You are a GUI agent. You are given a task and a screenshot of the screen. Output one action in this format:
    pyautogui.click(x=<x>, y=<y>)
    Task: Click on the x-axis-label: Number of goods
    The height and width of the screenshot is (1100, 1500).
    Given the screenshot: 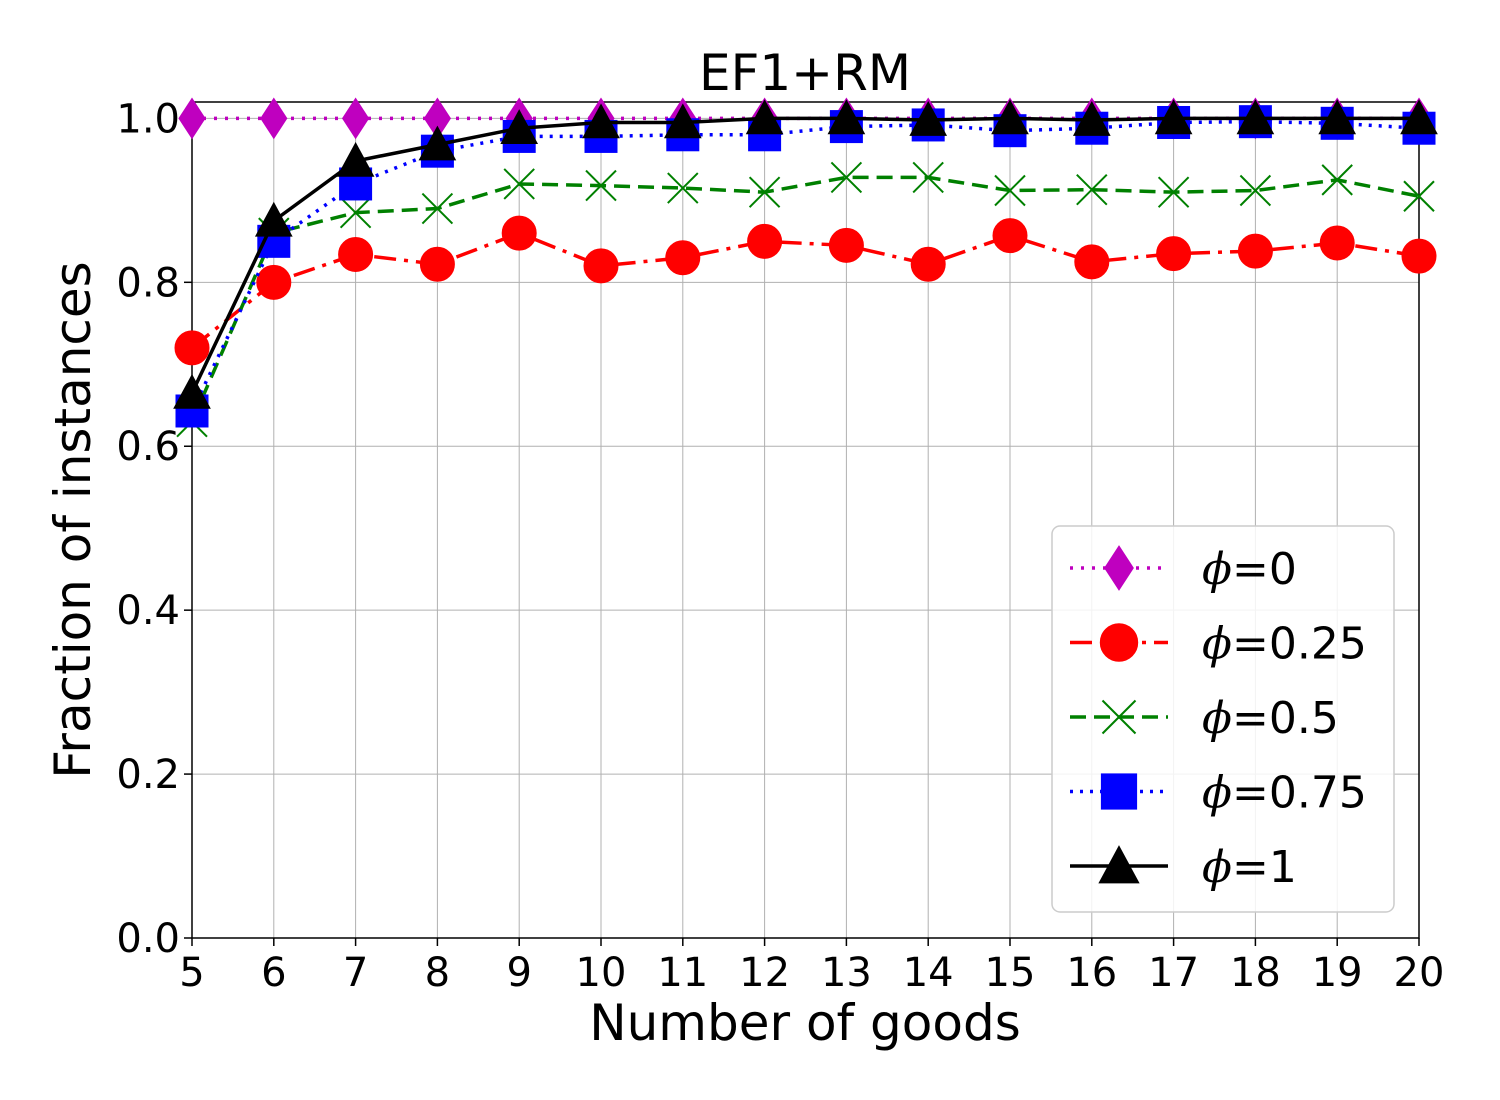 What is the action you would take?
    pyautogui.click(x=805, y=1023)
    